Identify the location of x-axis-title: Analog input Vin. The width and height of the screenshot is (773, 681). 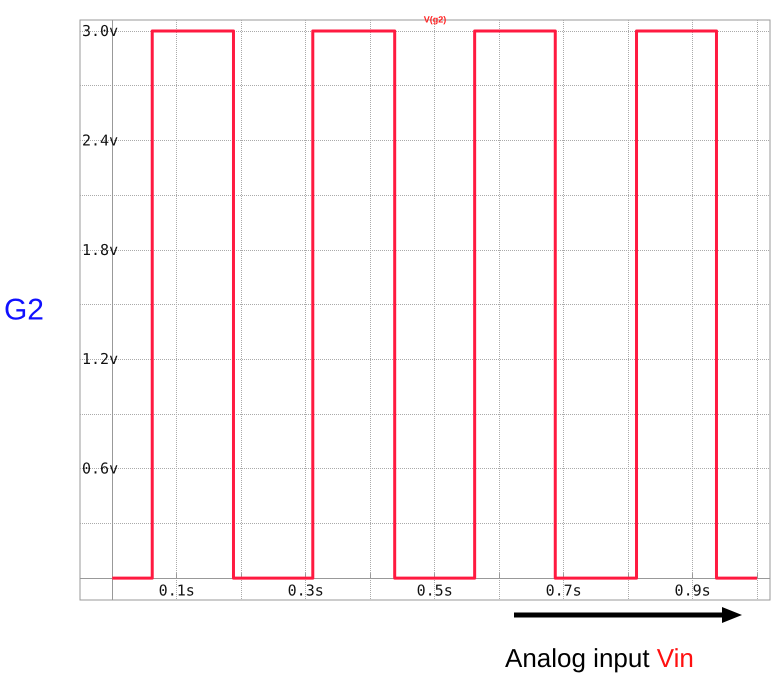
(599, 658).